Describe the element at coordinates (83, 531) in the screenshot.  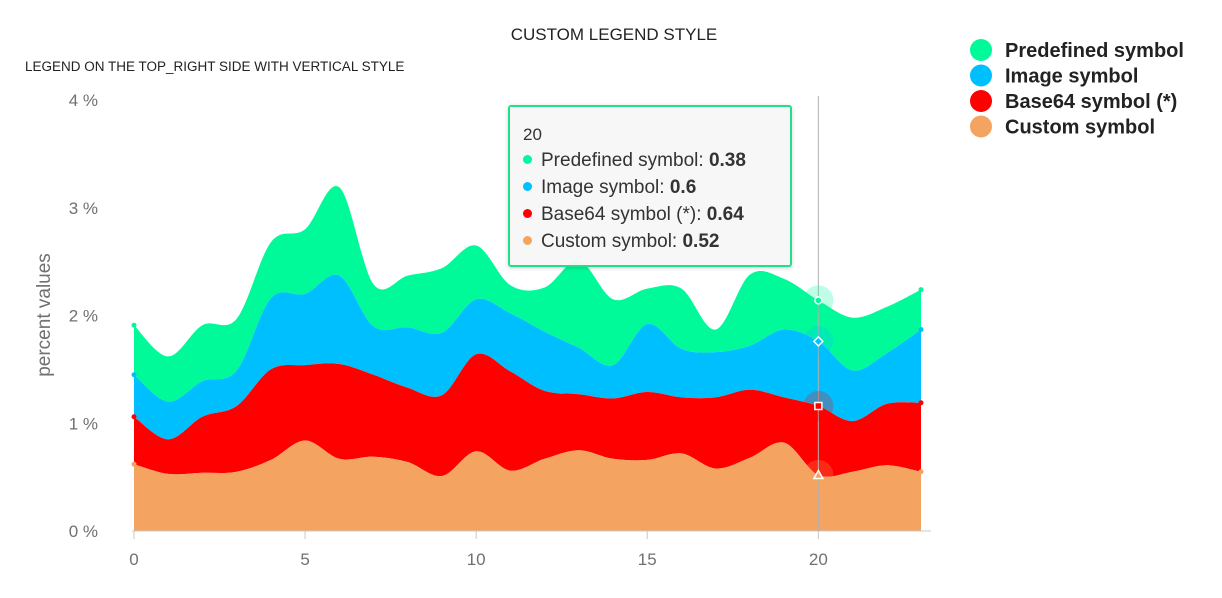
I see `y-tick-label: 0 %` at that location.